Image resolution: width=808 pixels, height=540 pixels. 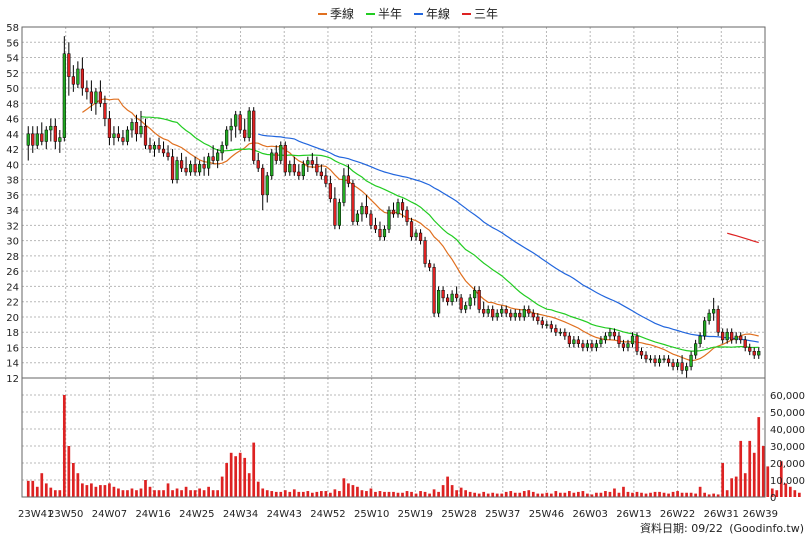 I want to click on volume-tick-3: 30,000, so click(x=787, y=447).